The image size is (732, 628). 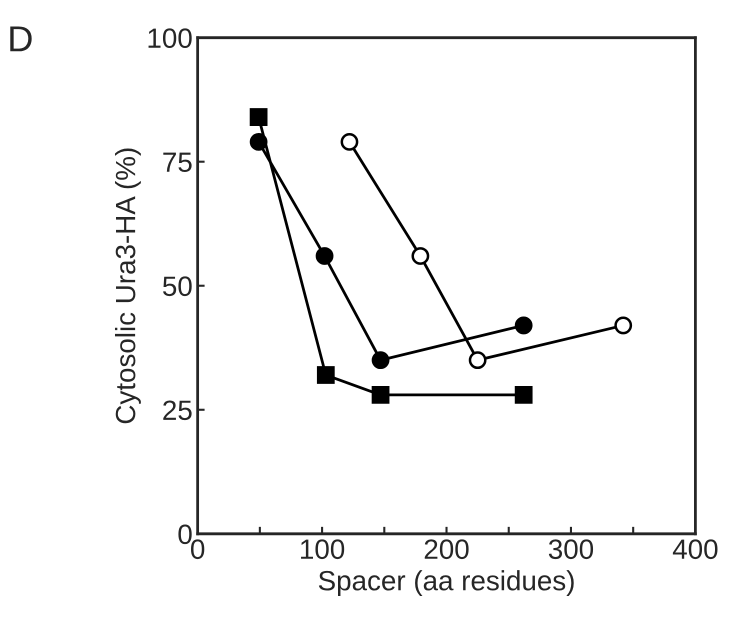 What do you see at coordinates (177, 410) in the screenshot?
I see `y-tick-label: 25` at bounding box center [177, 410].